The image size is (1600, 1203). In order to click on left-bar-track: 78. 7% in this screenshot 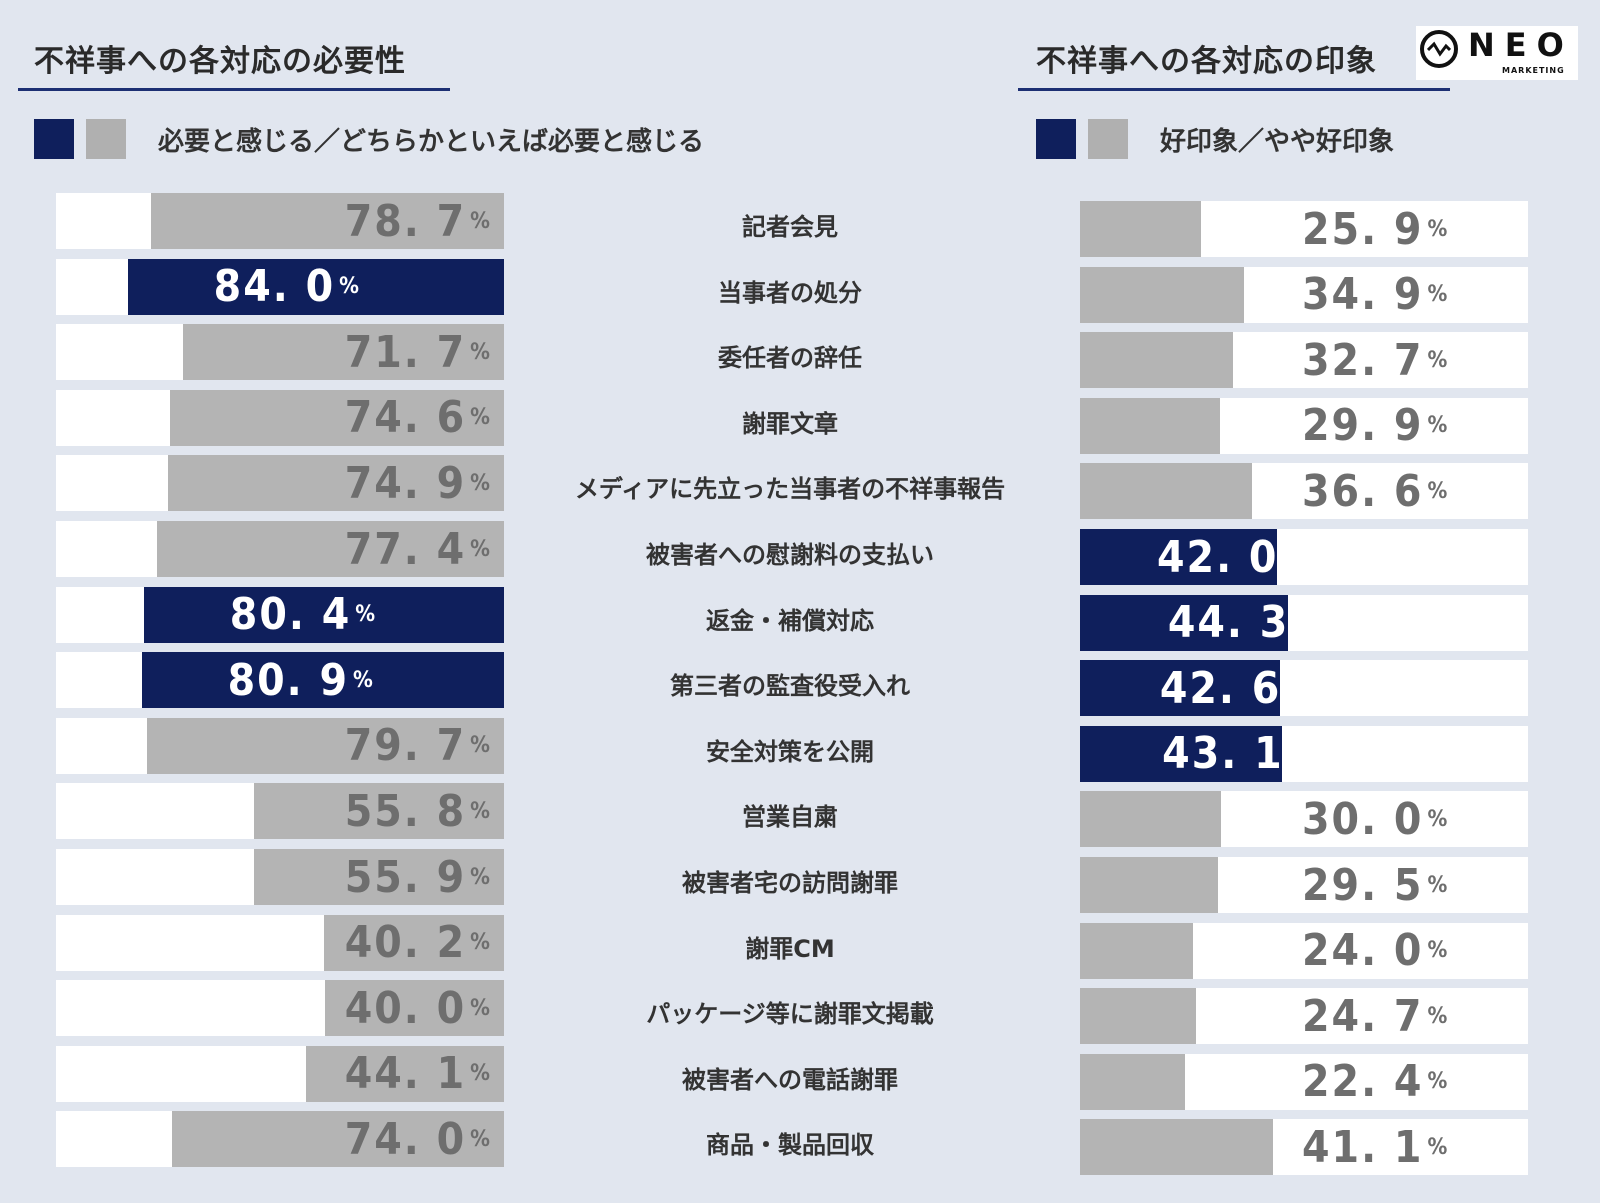, I will do `click(280, 221)`.